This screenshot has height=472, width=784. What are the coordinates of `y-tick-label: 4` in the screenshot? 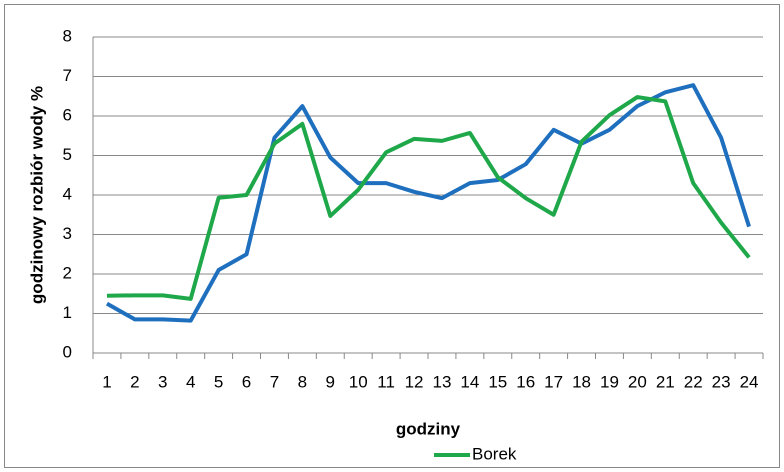 It's located at (67, 193).